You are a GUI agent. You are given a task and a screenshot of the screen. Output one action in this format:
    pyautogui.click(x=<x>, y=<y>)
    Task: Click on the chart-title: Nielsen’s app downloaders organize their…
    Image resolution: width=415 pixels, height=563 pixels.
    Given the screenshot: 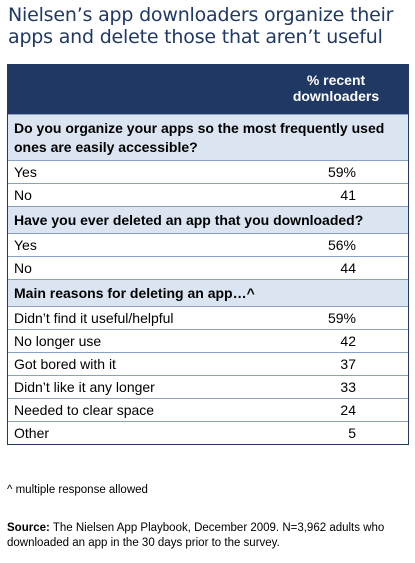 What is the action you would take?
    pyautogui.click(x=201, y=26)
    